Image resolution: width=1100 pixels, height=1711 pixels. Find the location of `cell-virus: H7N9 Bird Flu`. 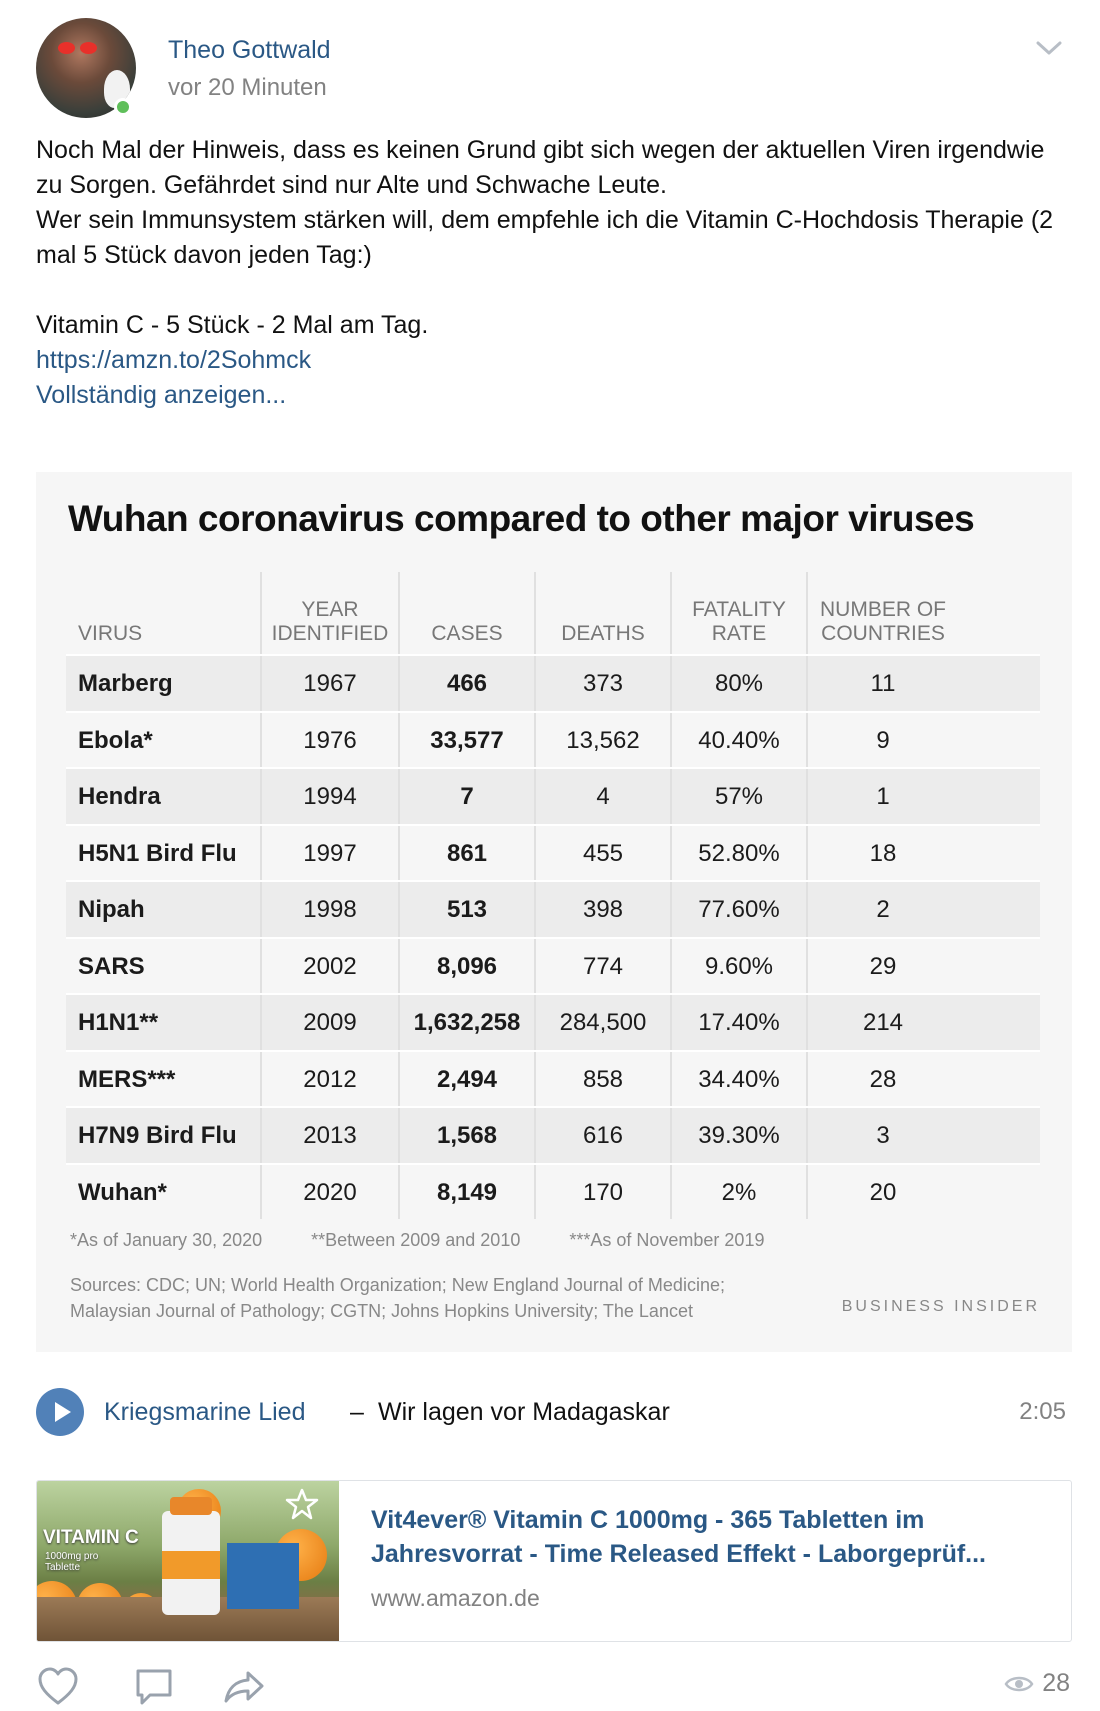

cell-virus: H7N9 Bird Flu is located at coordinates (157, 1135).